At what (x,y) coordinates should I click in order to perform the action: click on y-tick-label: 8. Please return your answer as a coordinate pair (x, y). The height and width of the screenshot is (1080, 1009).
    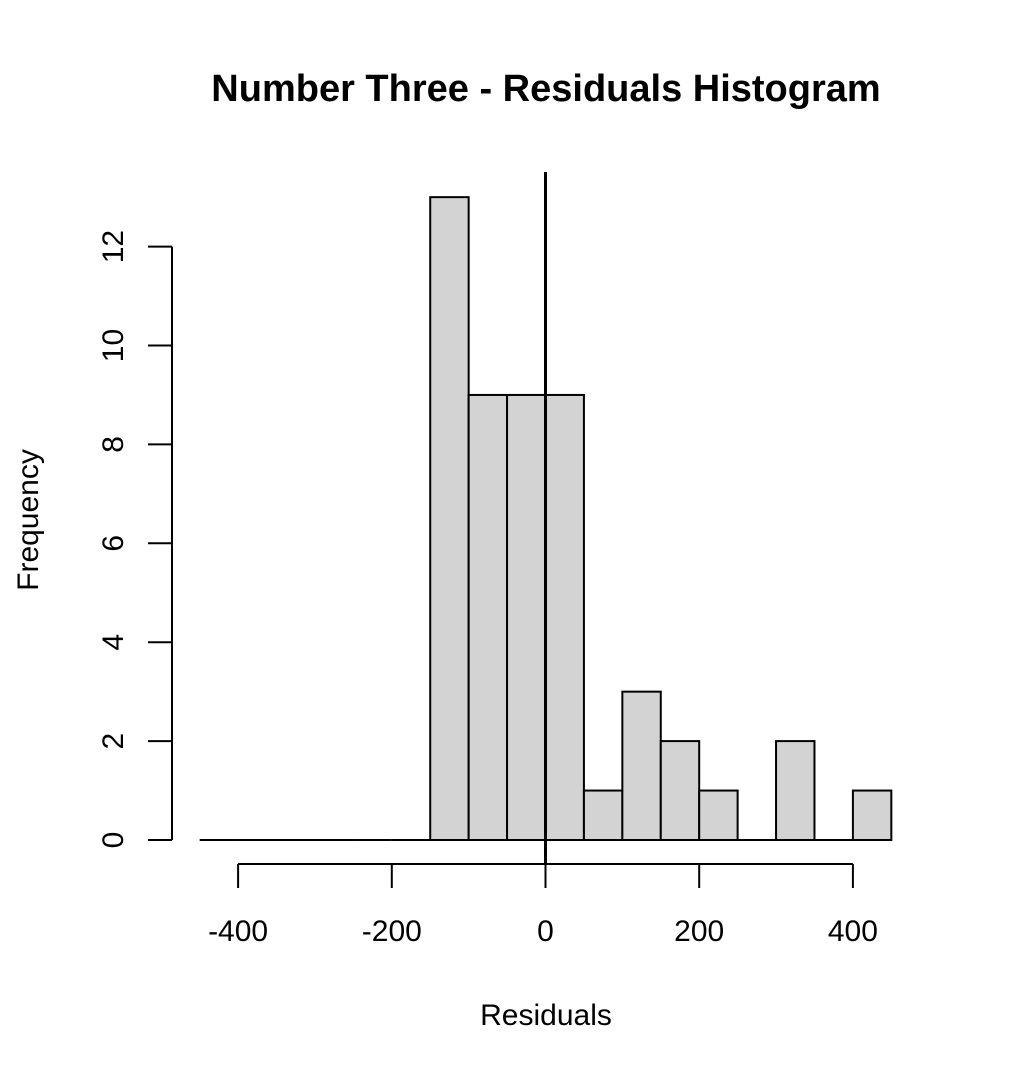
    Looking at the image, I should click on (113, 444).